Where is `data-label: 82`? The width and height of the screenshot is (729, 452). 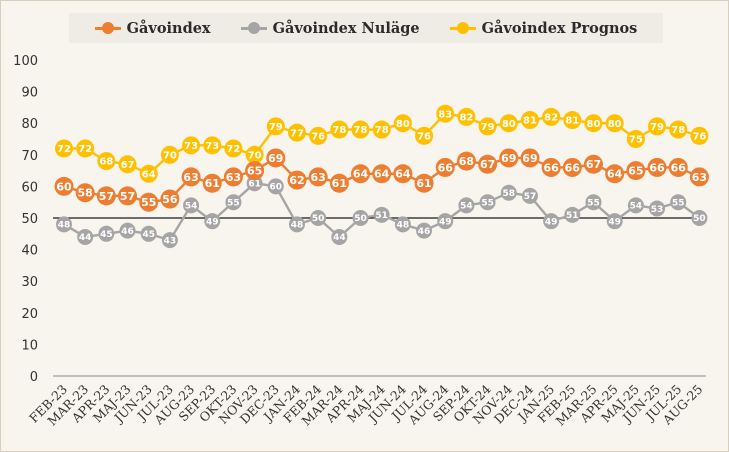 data-label: 82 is located at coordinates (466, 117).